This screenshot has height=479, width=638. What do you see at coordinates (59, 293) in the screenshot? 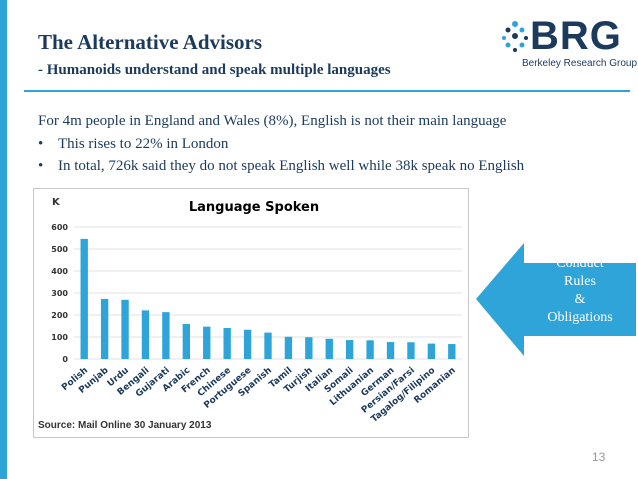
I see `y-tick-label: 300` at bounding box center [59, 293].